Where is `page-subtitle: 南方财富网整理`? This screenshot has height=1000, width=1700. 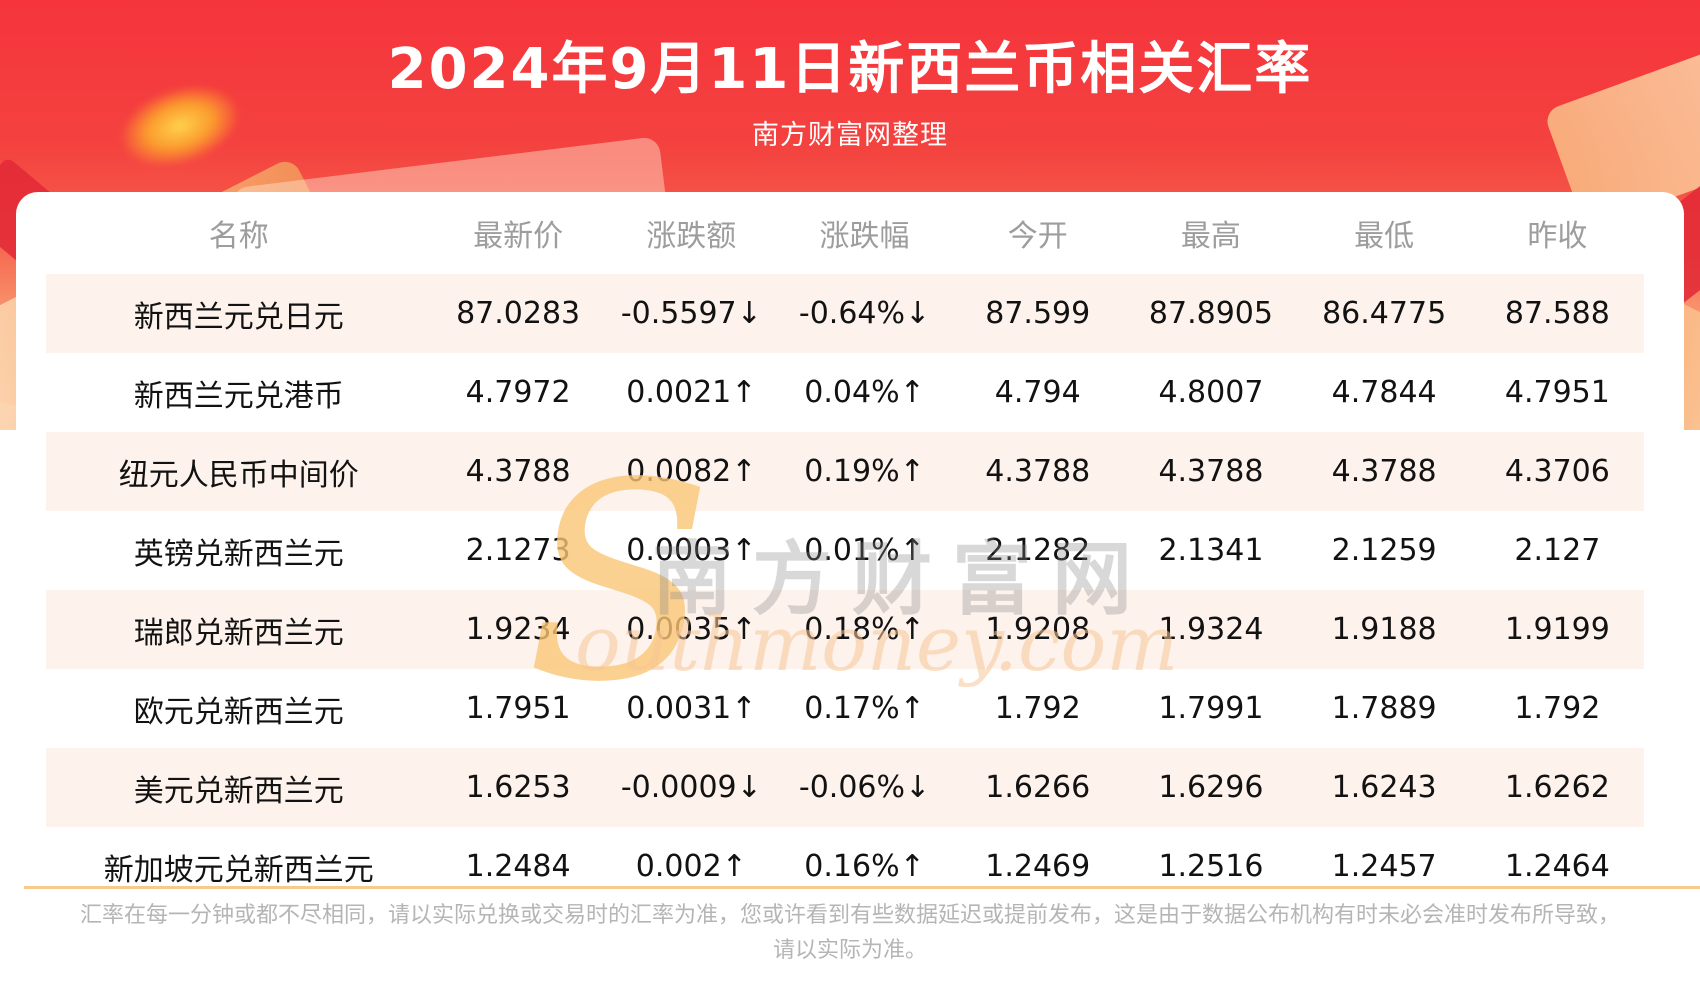 page-subtitle: 南方财富网整理 is located at coordinates (850, 135).